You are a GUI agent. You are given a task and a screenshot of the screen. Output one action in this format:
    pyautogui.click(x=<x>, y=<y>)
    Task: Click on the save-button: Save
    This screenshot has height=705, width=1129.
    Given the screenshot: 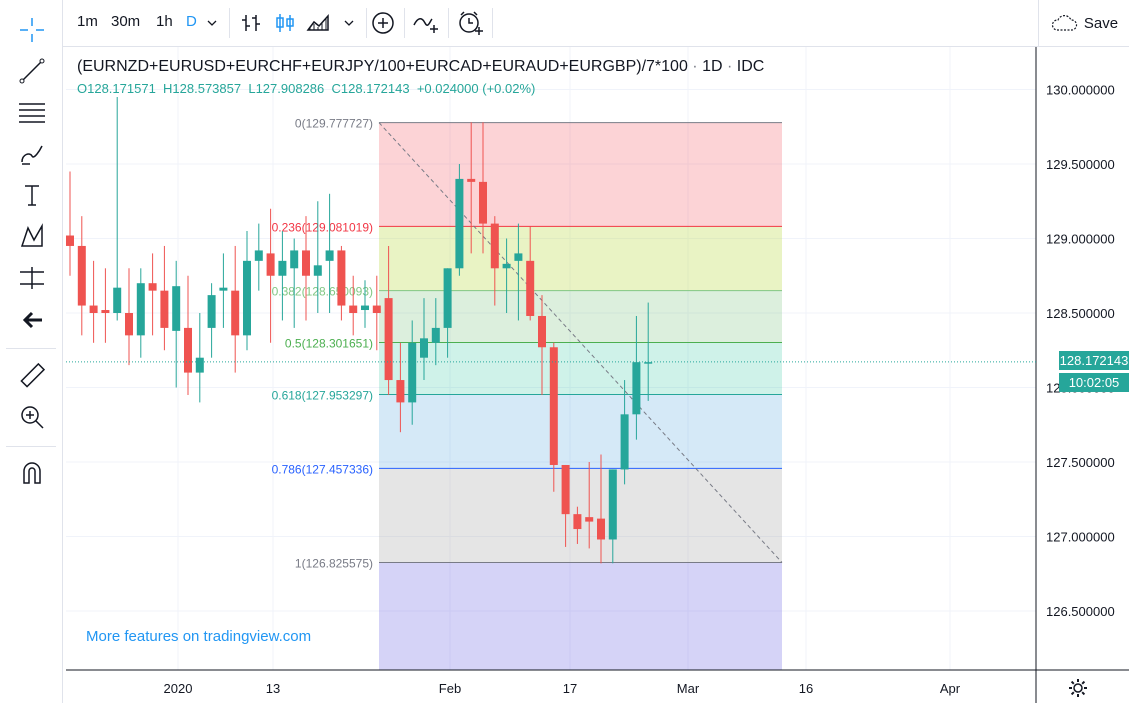 What is the action you would take?
    pyautogui.click(x=1083, y=23)
    